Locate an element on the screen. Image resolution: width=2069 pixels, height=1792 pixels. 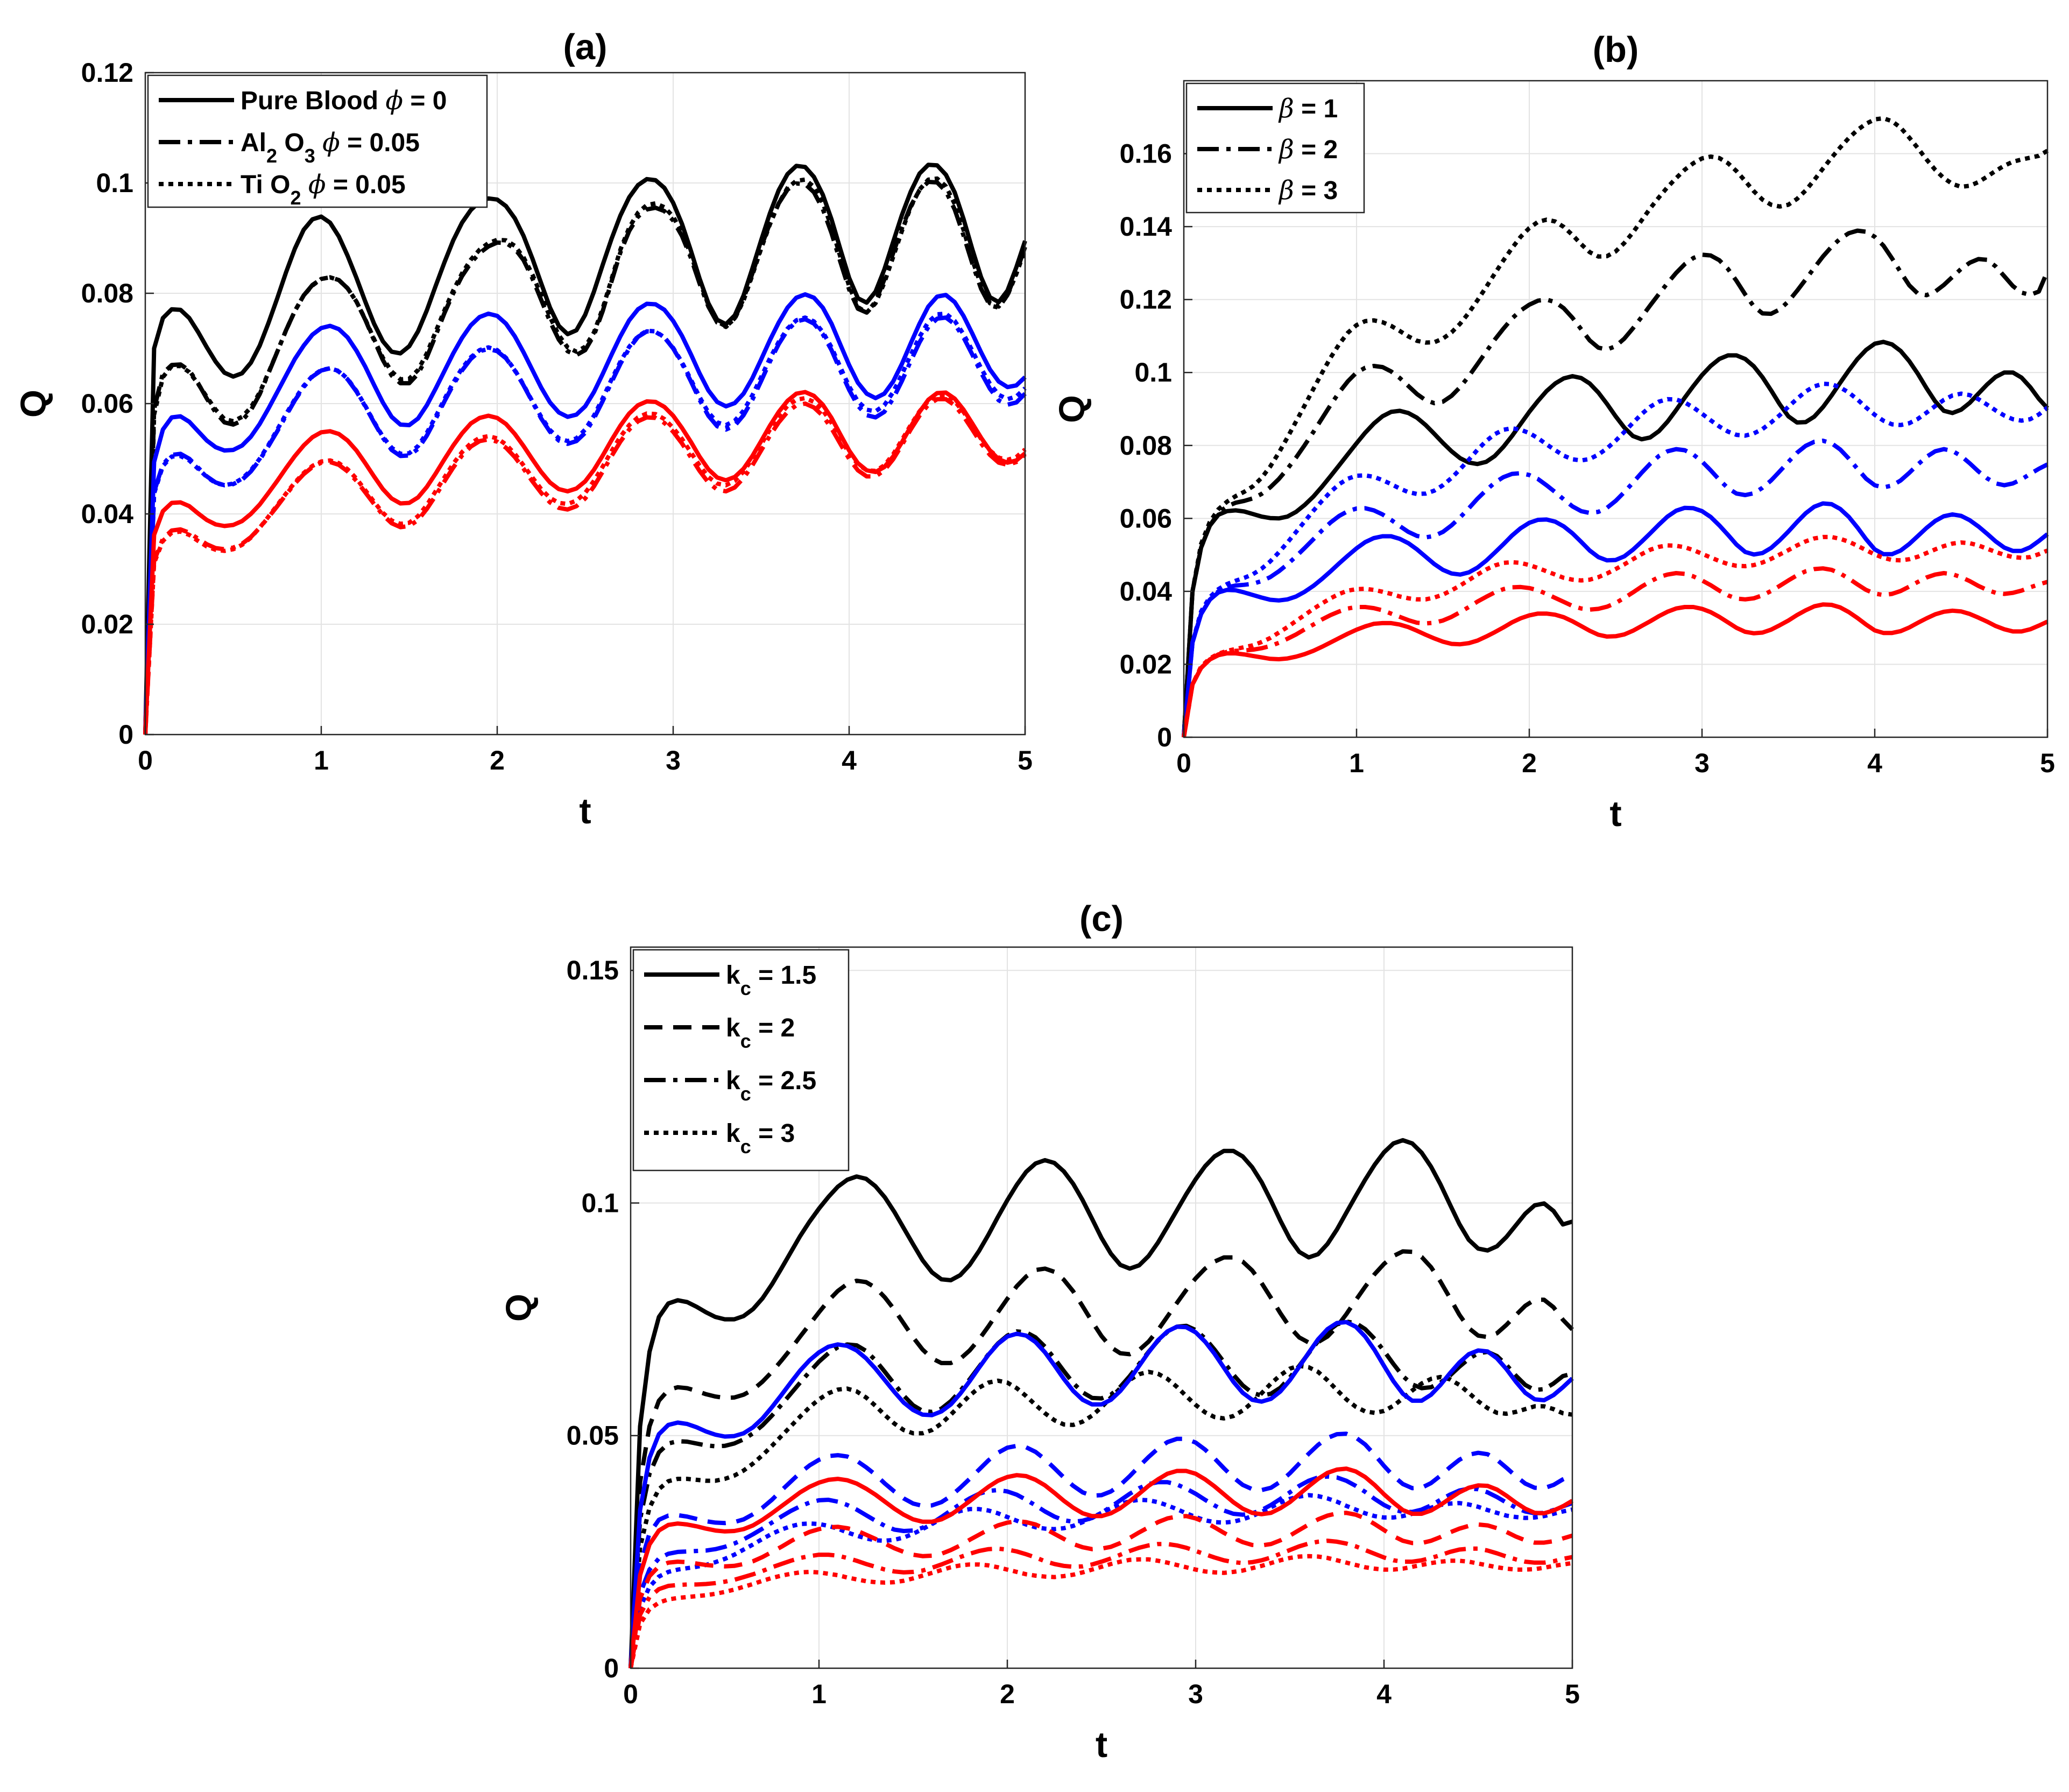
panel-a-xtick-label-0: 0 is located at coordinates (145, 760).